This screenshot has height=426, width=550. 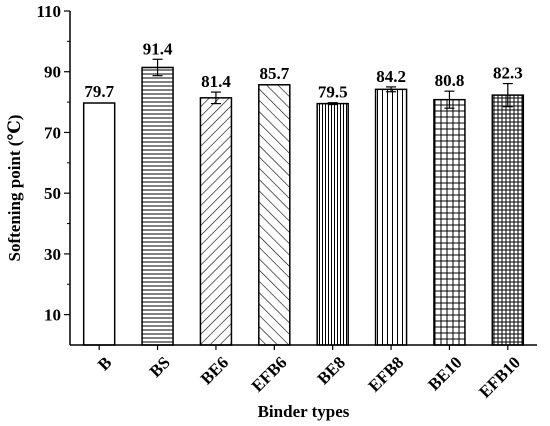 What do you see at coordinates (216, 221) in the screenshot?
I see `bar-be6` at bounding box center [216, 221].